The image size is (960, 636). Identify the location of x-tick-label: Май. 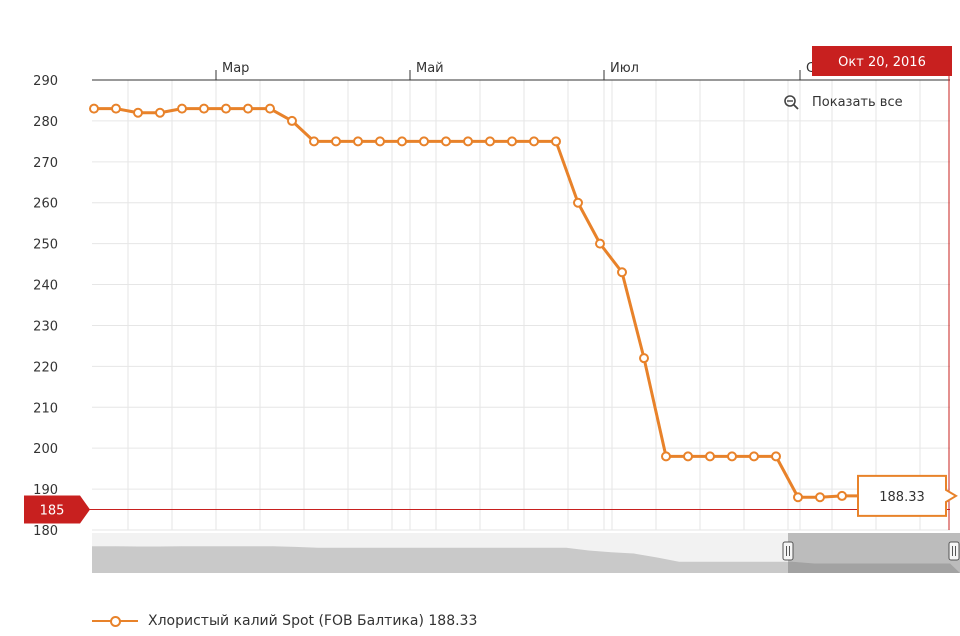
(430, 68).